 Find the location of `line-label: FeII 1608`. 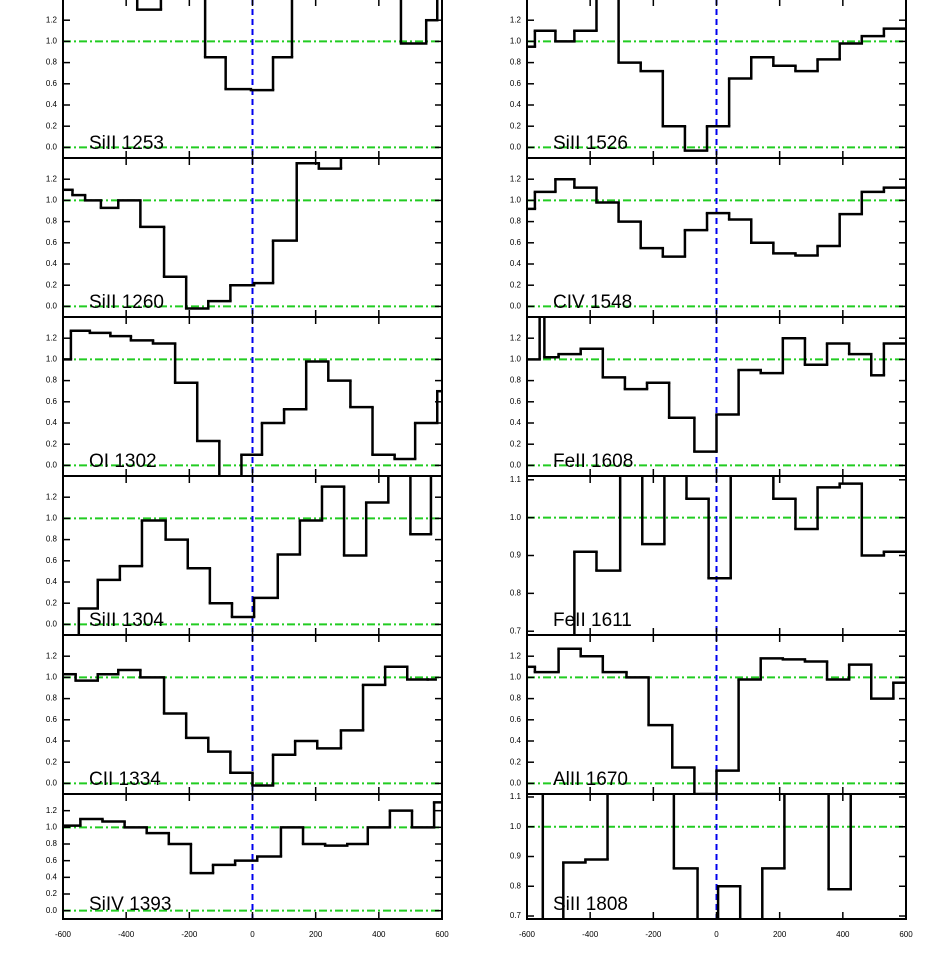

line-label: FeII 1608 is located at coordinates (593, 461).